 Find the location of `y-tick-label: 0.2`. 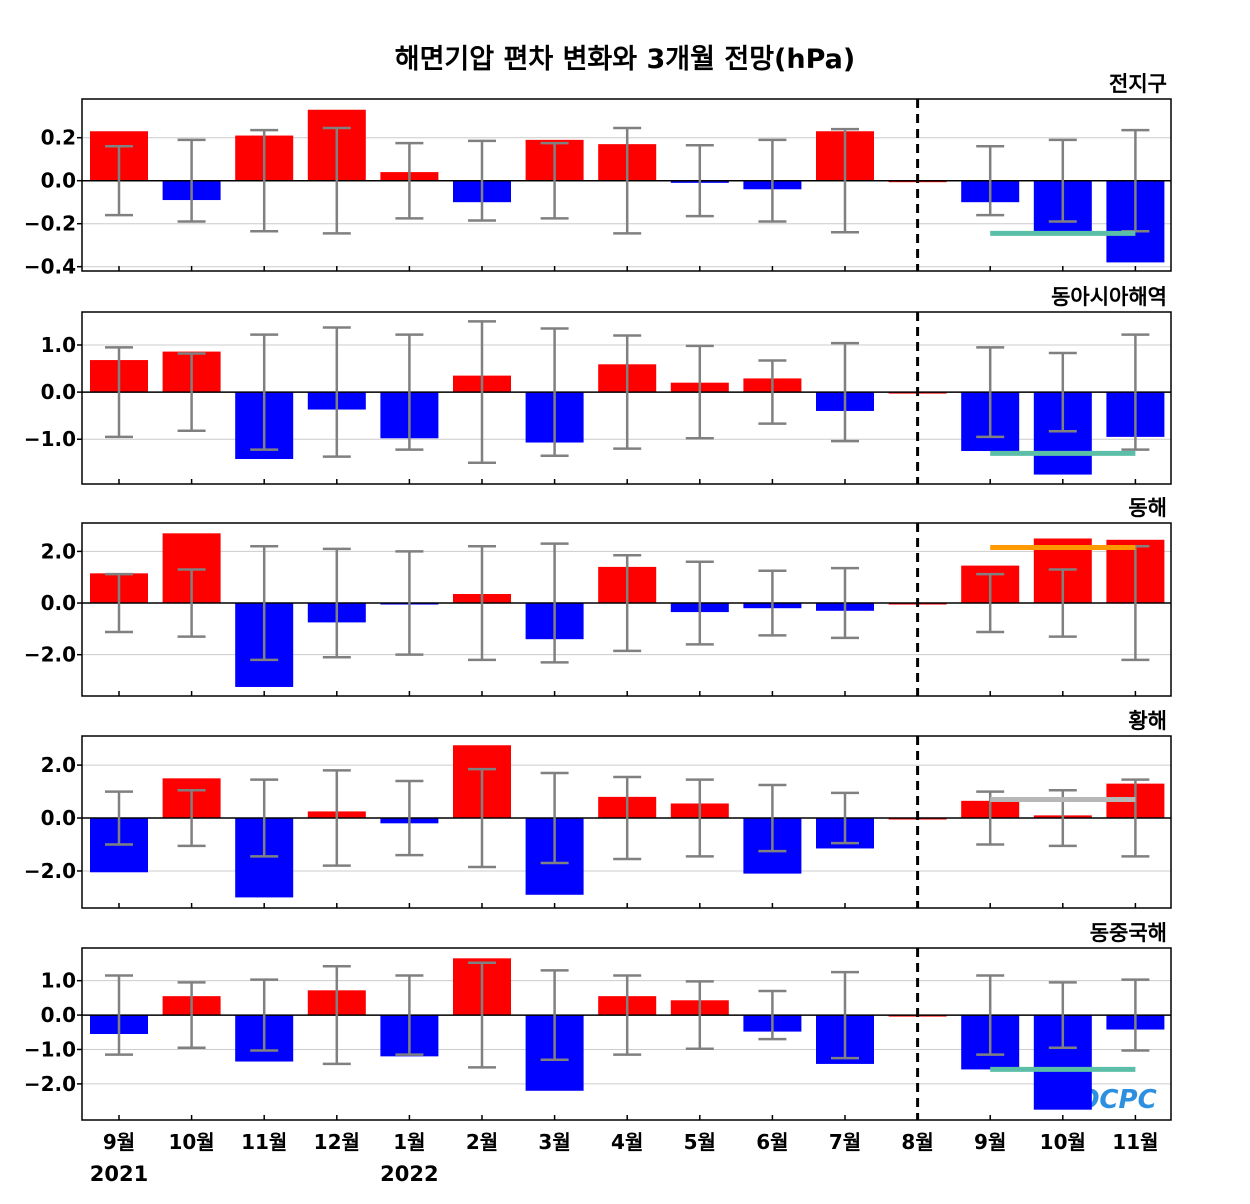

y-tick-label: 0.2 is located at coordinates (58, 138).